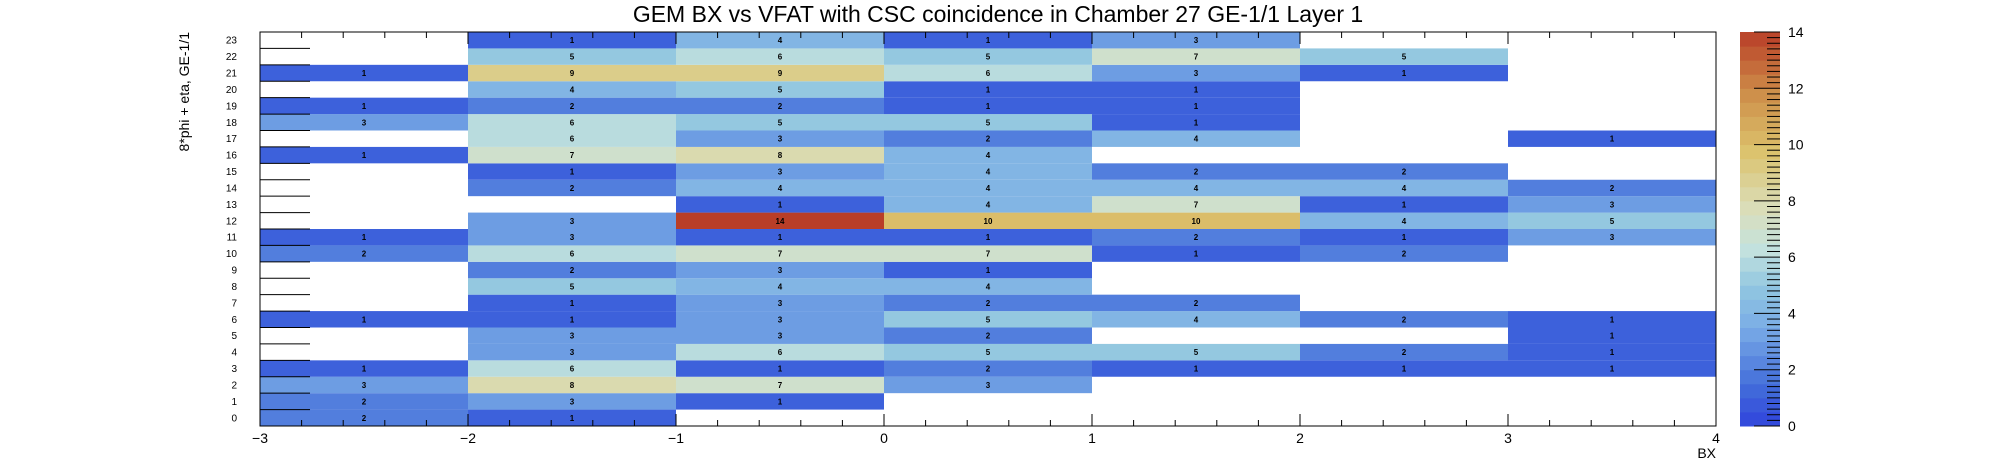 Image resolution: width=1996 pixels, height=472 pixels. I want to click on y-tick-label: 9, so click(234, 271).